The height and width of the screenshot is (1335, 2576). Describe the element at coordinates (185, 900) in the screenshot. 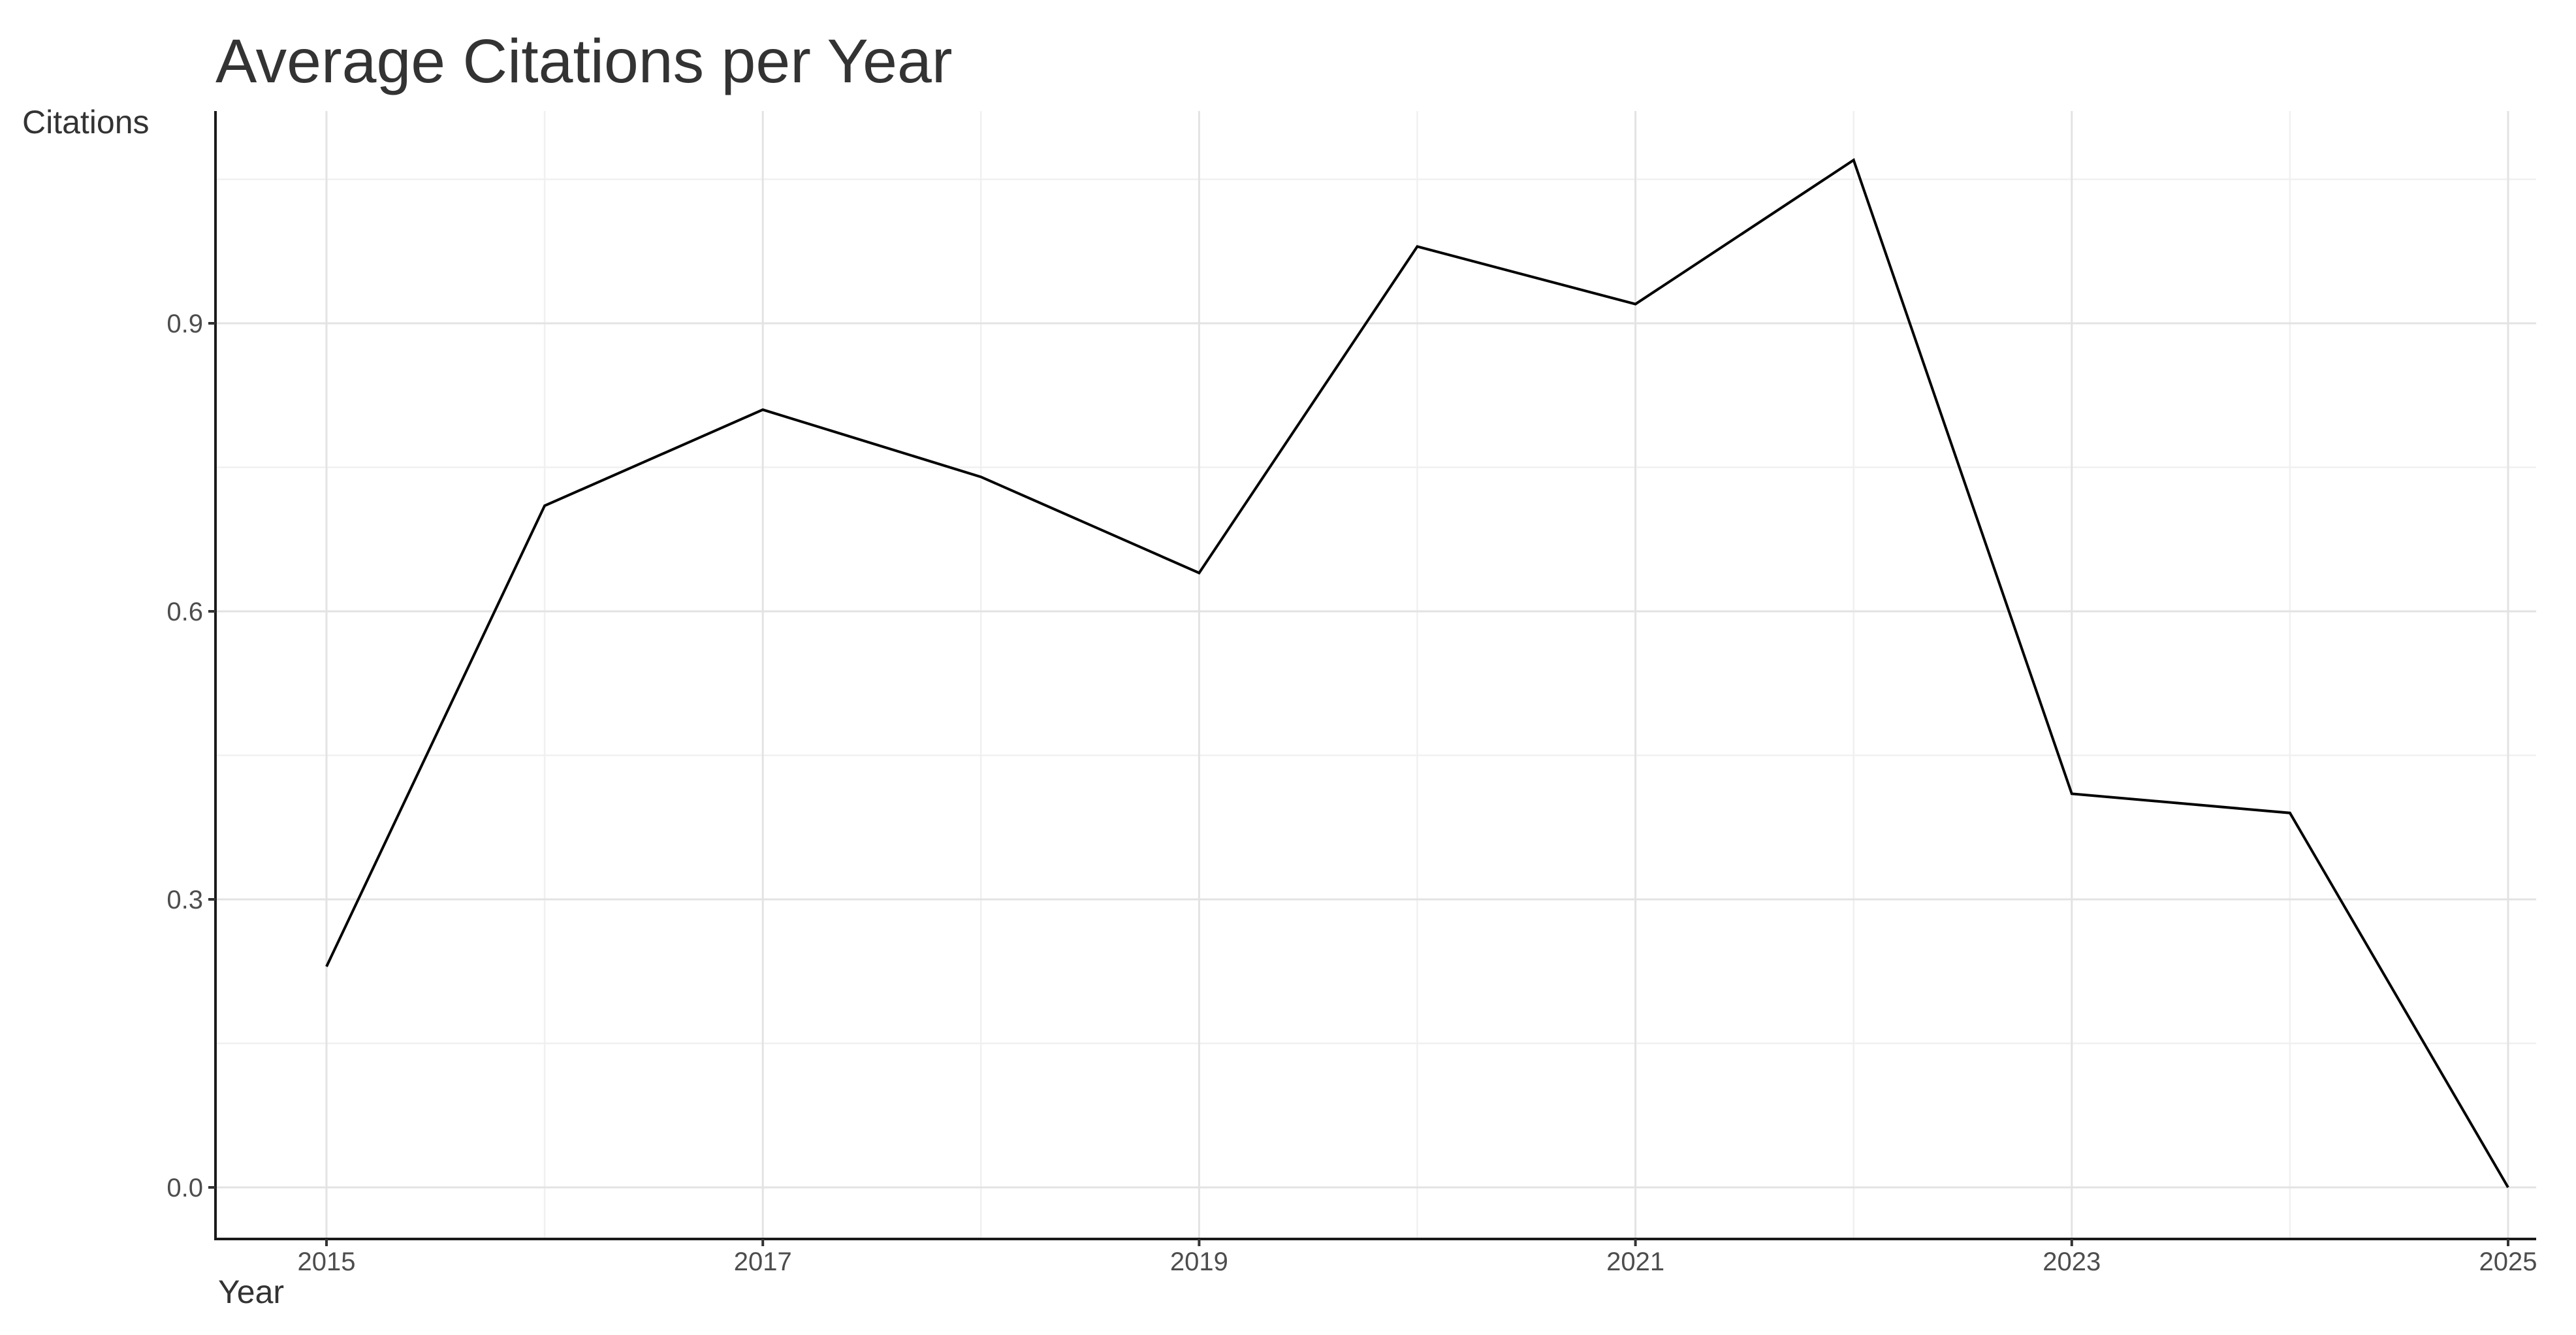

I see `y-tick-label: 0.3` at that location.